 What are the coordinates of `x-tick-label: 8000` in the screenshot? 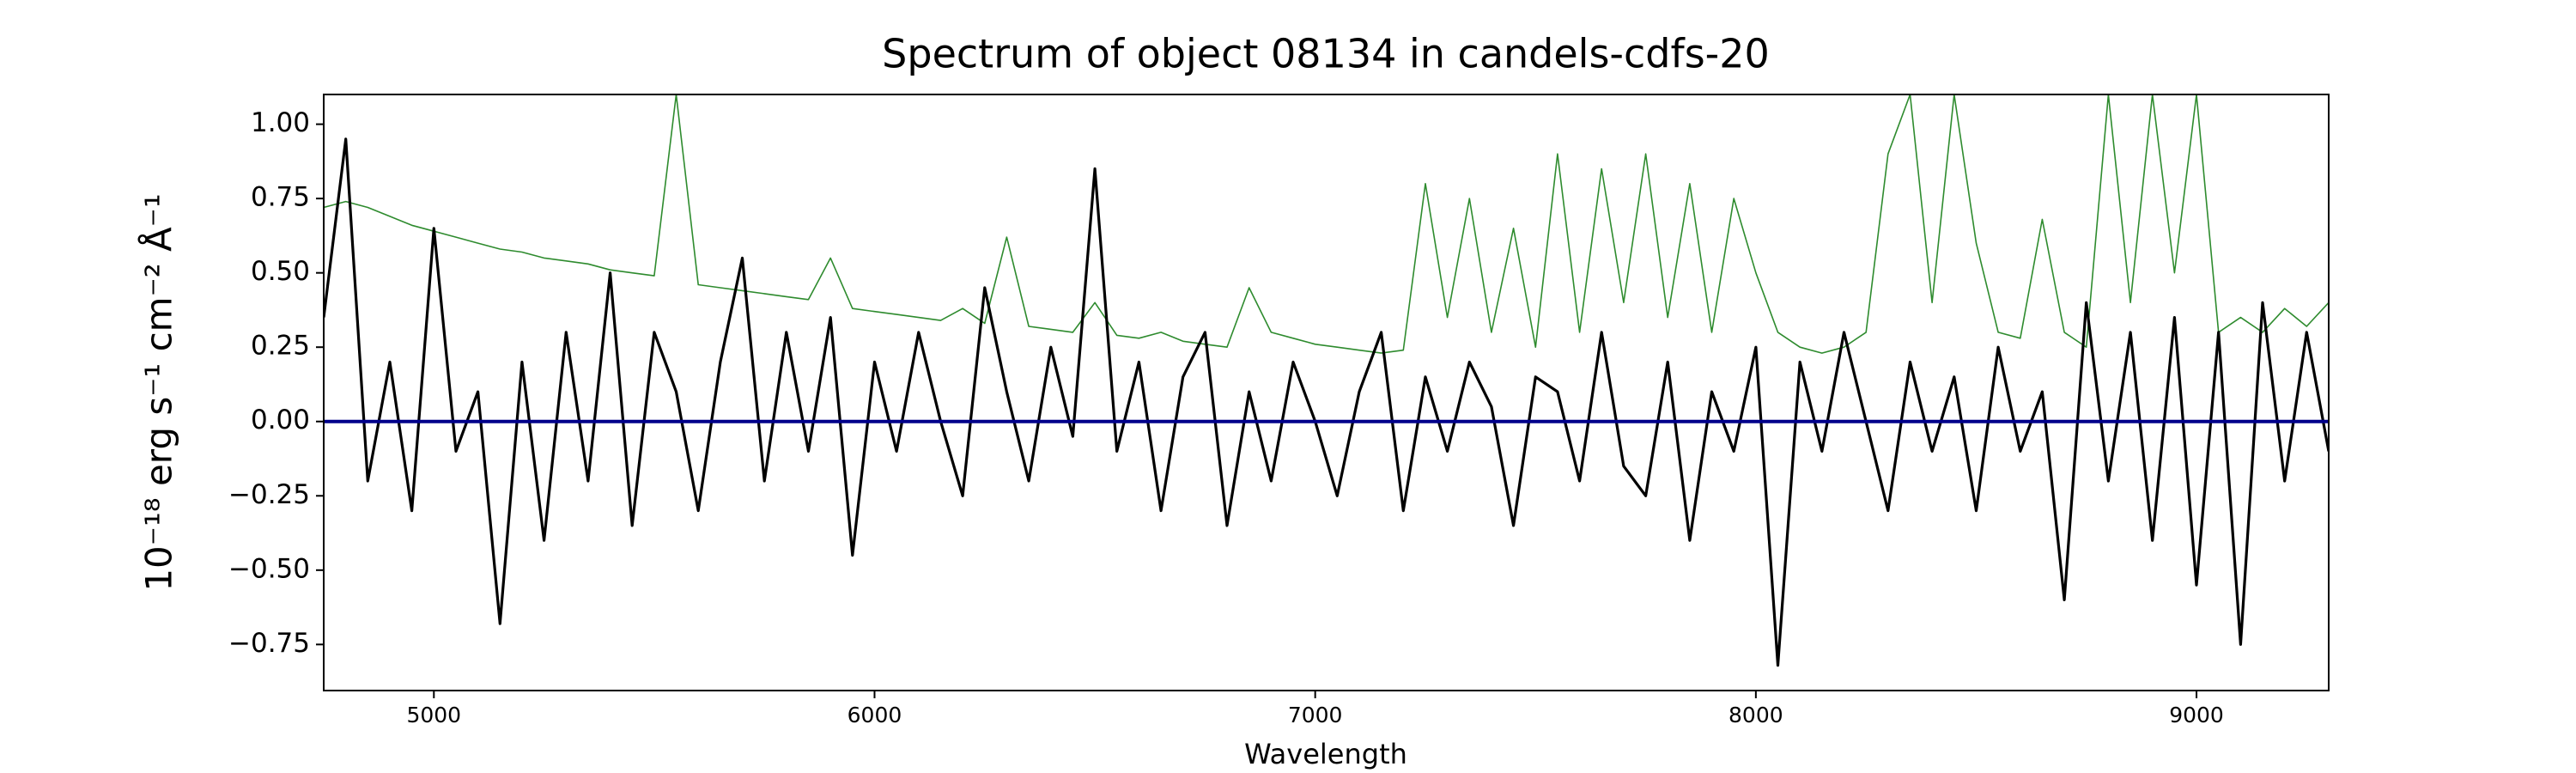 It's located at (1755, 715).